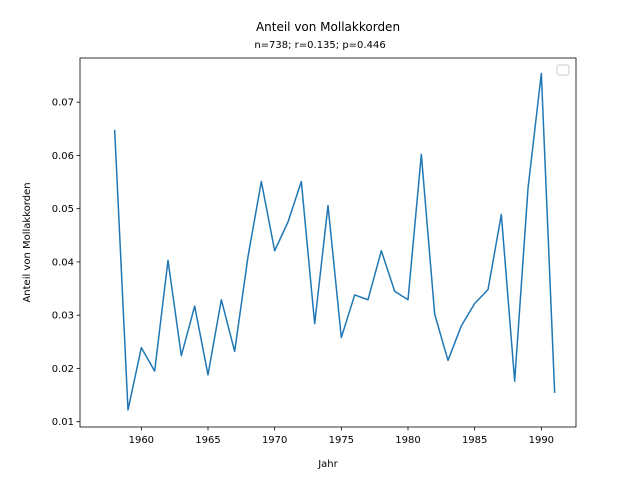  What do you see at coordinates (327, 464) in the screenshot?
I see `x-axis-label: Jahr` at bounding box center [327, 464].